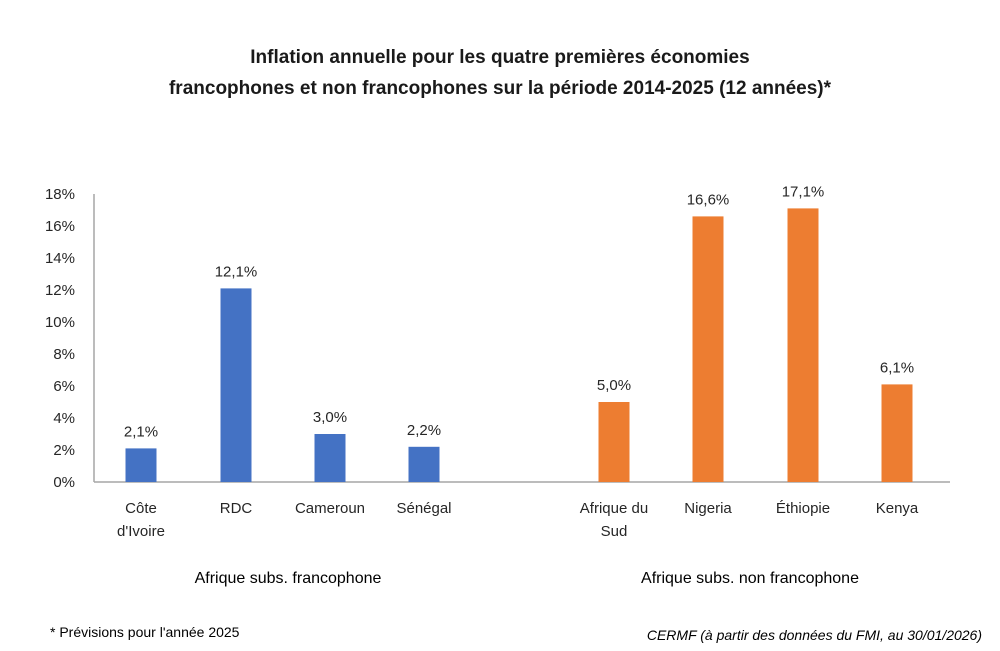 This screenshot has width=1000, height=651. Describe the element at coordinates (708, 508) in the screenshot. I see `x-tick-label: Nigeria` at that location.